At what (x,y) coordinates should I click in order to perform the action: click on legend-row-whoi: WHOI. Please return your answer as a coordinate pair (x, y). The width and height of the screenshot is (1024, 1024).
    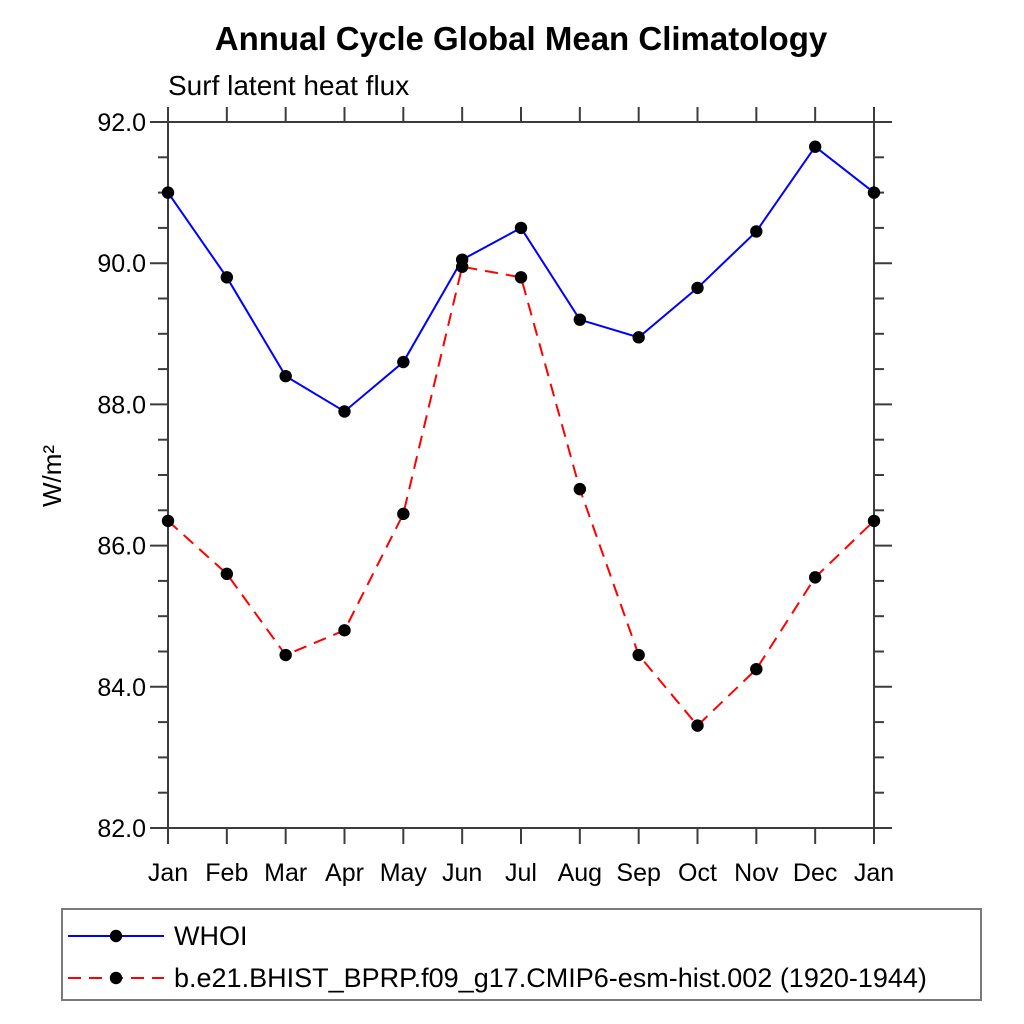
    Looking at the image, I should click on (156, 935).